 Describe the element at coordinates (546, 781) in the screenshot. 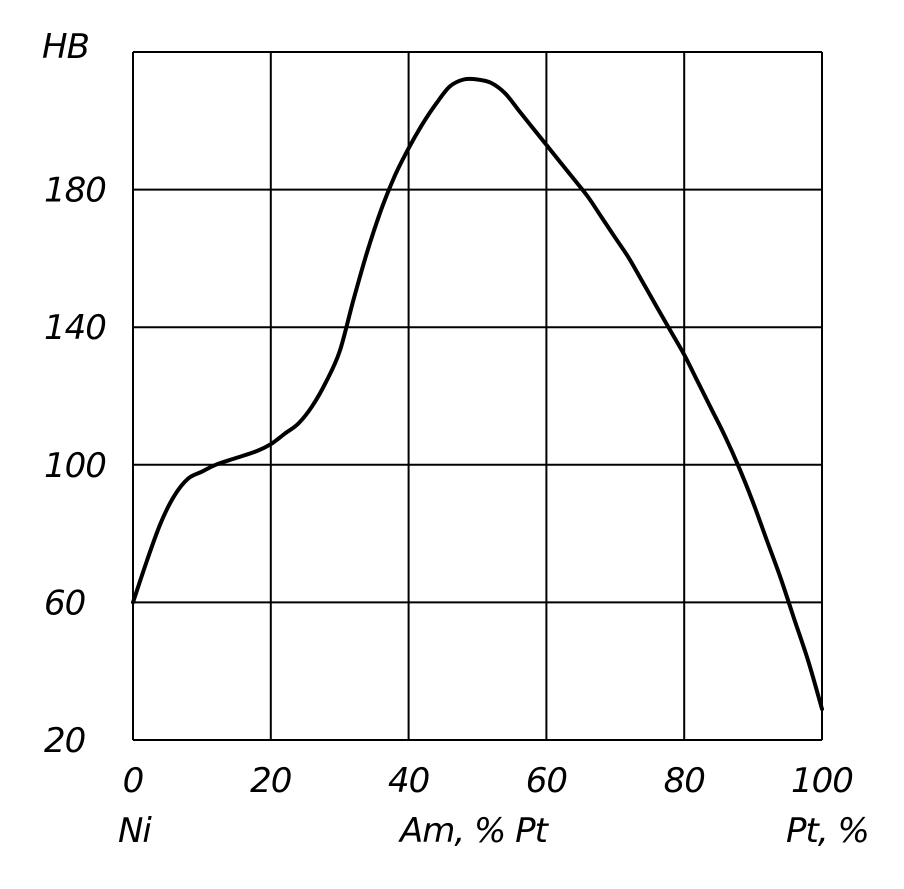

I see `x-tick-label: 60` at that location.